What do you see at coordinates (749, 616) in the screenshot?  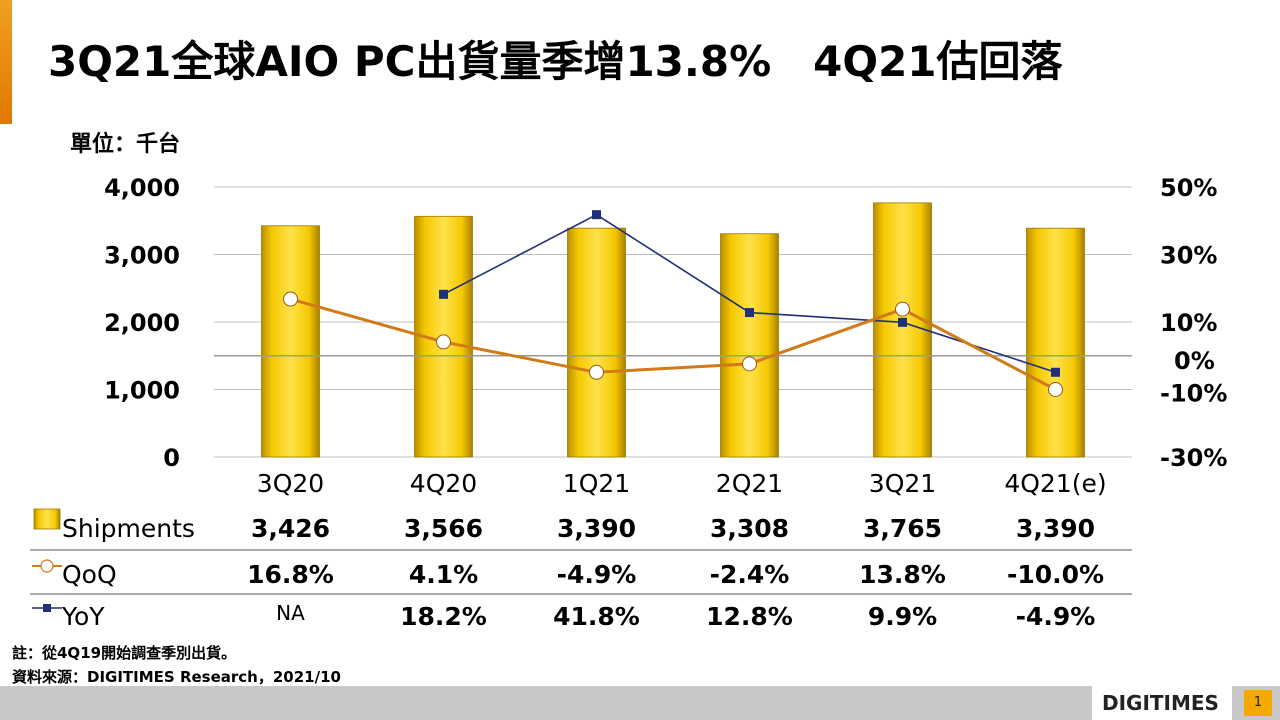 I see `table-cell: 12.8%` at bounding box center [749, 616].